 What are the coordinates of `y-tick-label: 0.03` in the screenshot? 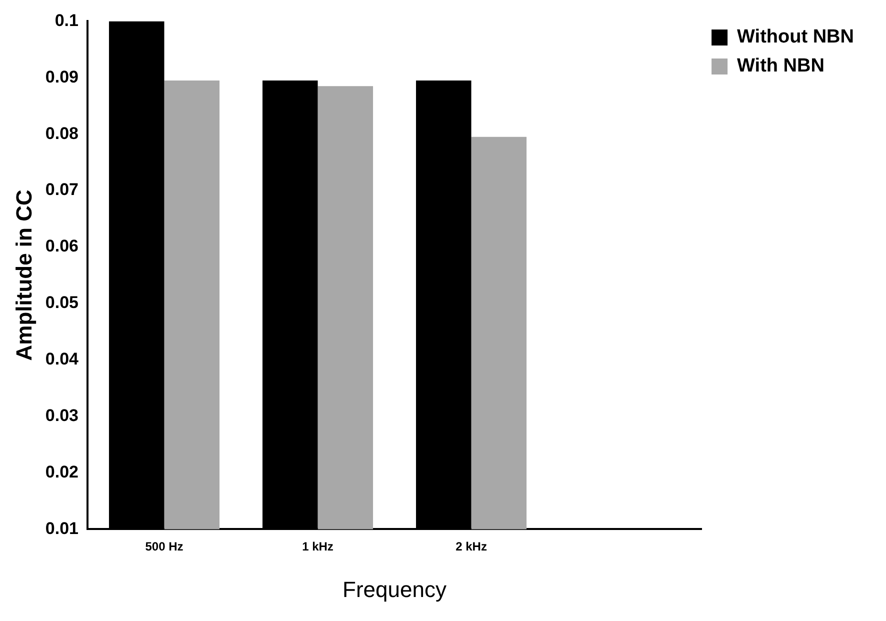 It's located at (61, 415).